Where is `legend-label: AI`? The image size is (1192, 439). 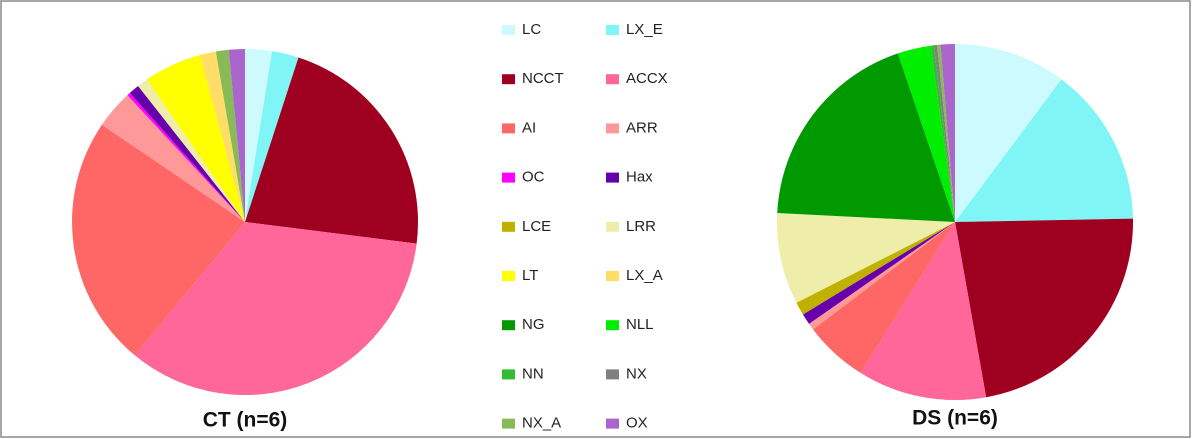 legend-label: AI is located at coordinates (529, 127).